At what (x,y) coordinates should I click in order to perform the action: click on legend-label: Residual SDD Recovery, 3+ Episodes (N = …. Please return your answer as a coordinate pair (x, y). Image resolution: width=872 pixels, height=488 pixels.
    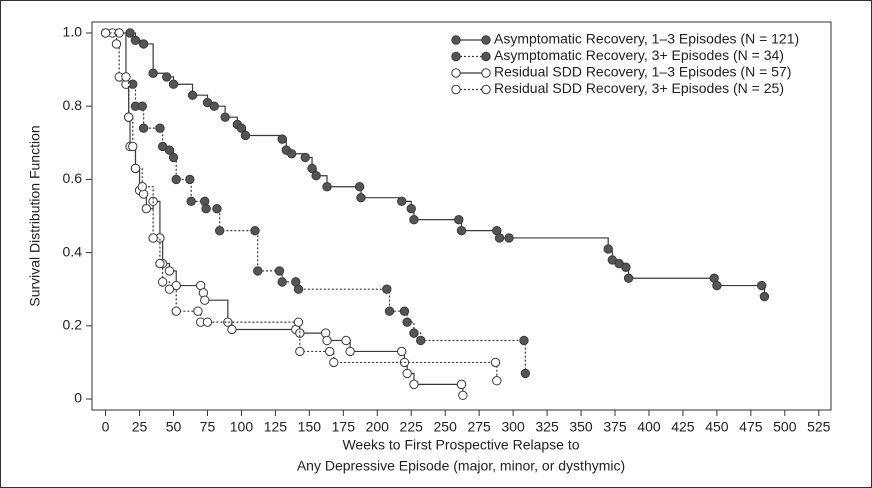
    Looking at the image, I should click on (639, 88).